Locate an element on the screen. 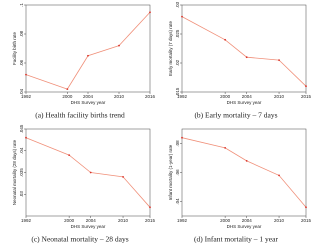  y-axis-title: Infant mortality (1-year) rate is located at coordinates (170, 172).